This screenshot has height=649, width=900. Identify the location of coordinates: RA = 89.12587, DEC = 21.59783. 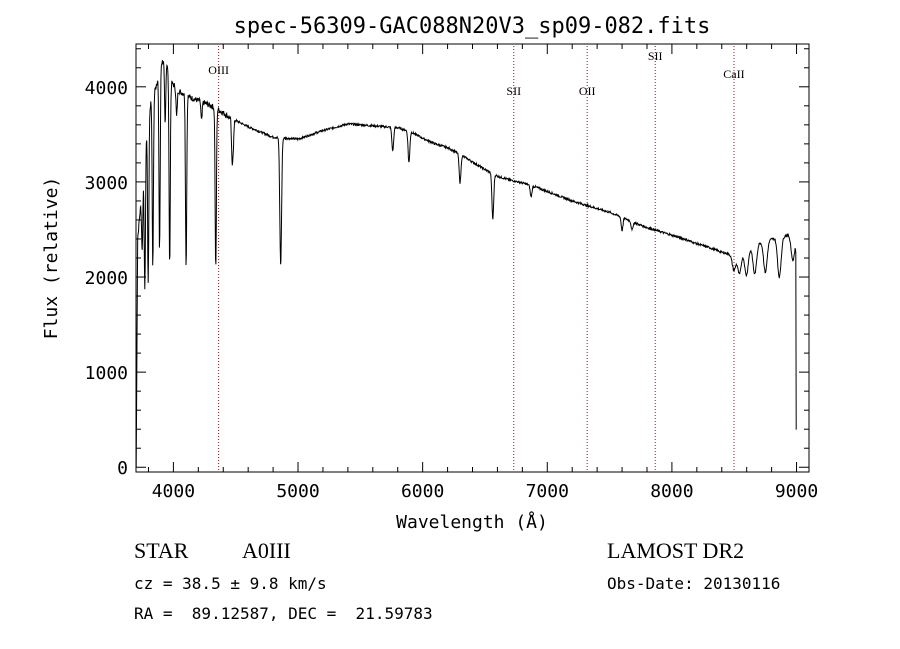
(283, 613).